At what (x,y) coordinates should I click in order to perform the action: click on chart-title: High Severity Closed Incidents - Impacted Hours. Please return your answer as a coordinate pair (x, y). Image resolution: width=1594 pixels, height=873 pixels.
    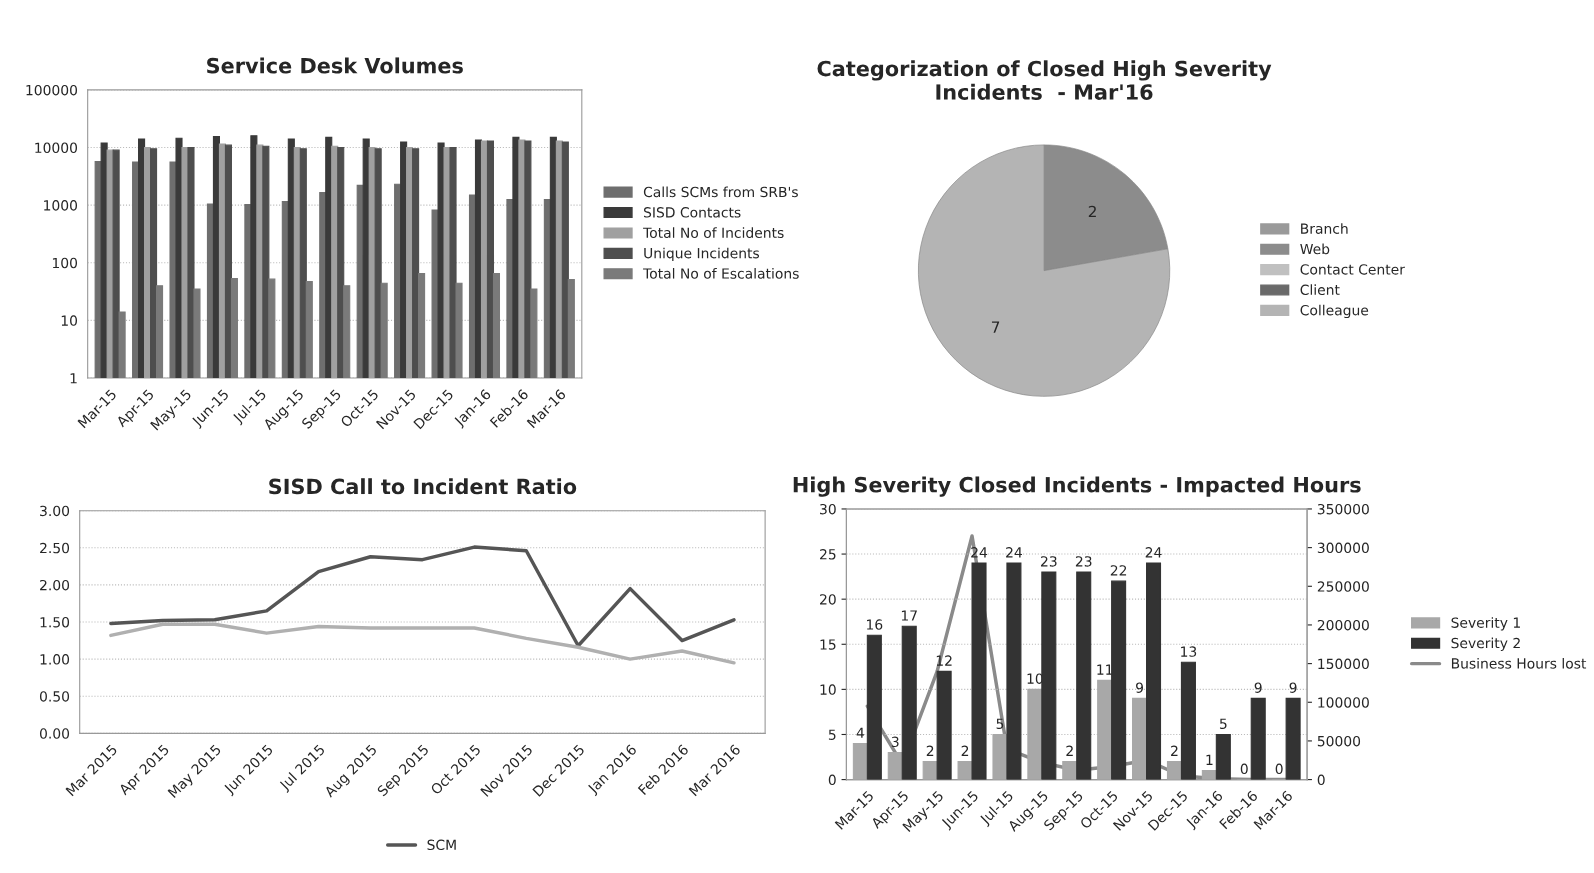
    Looking at the image, I should click on (1077, 486).